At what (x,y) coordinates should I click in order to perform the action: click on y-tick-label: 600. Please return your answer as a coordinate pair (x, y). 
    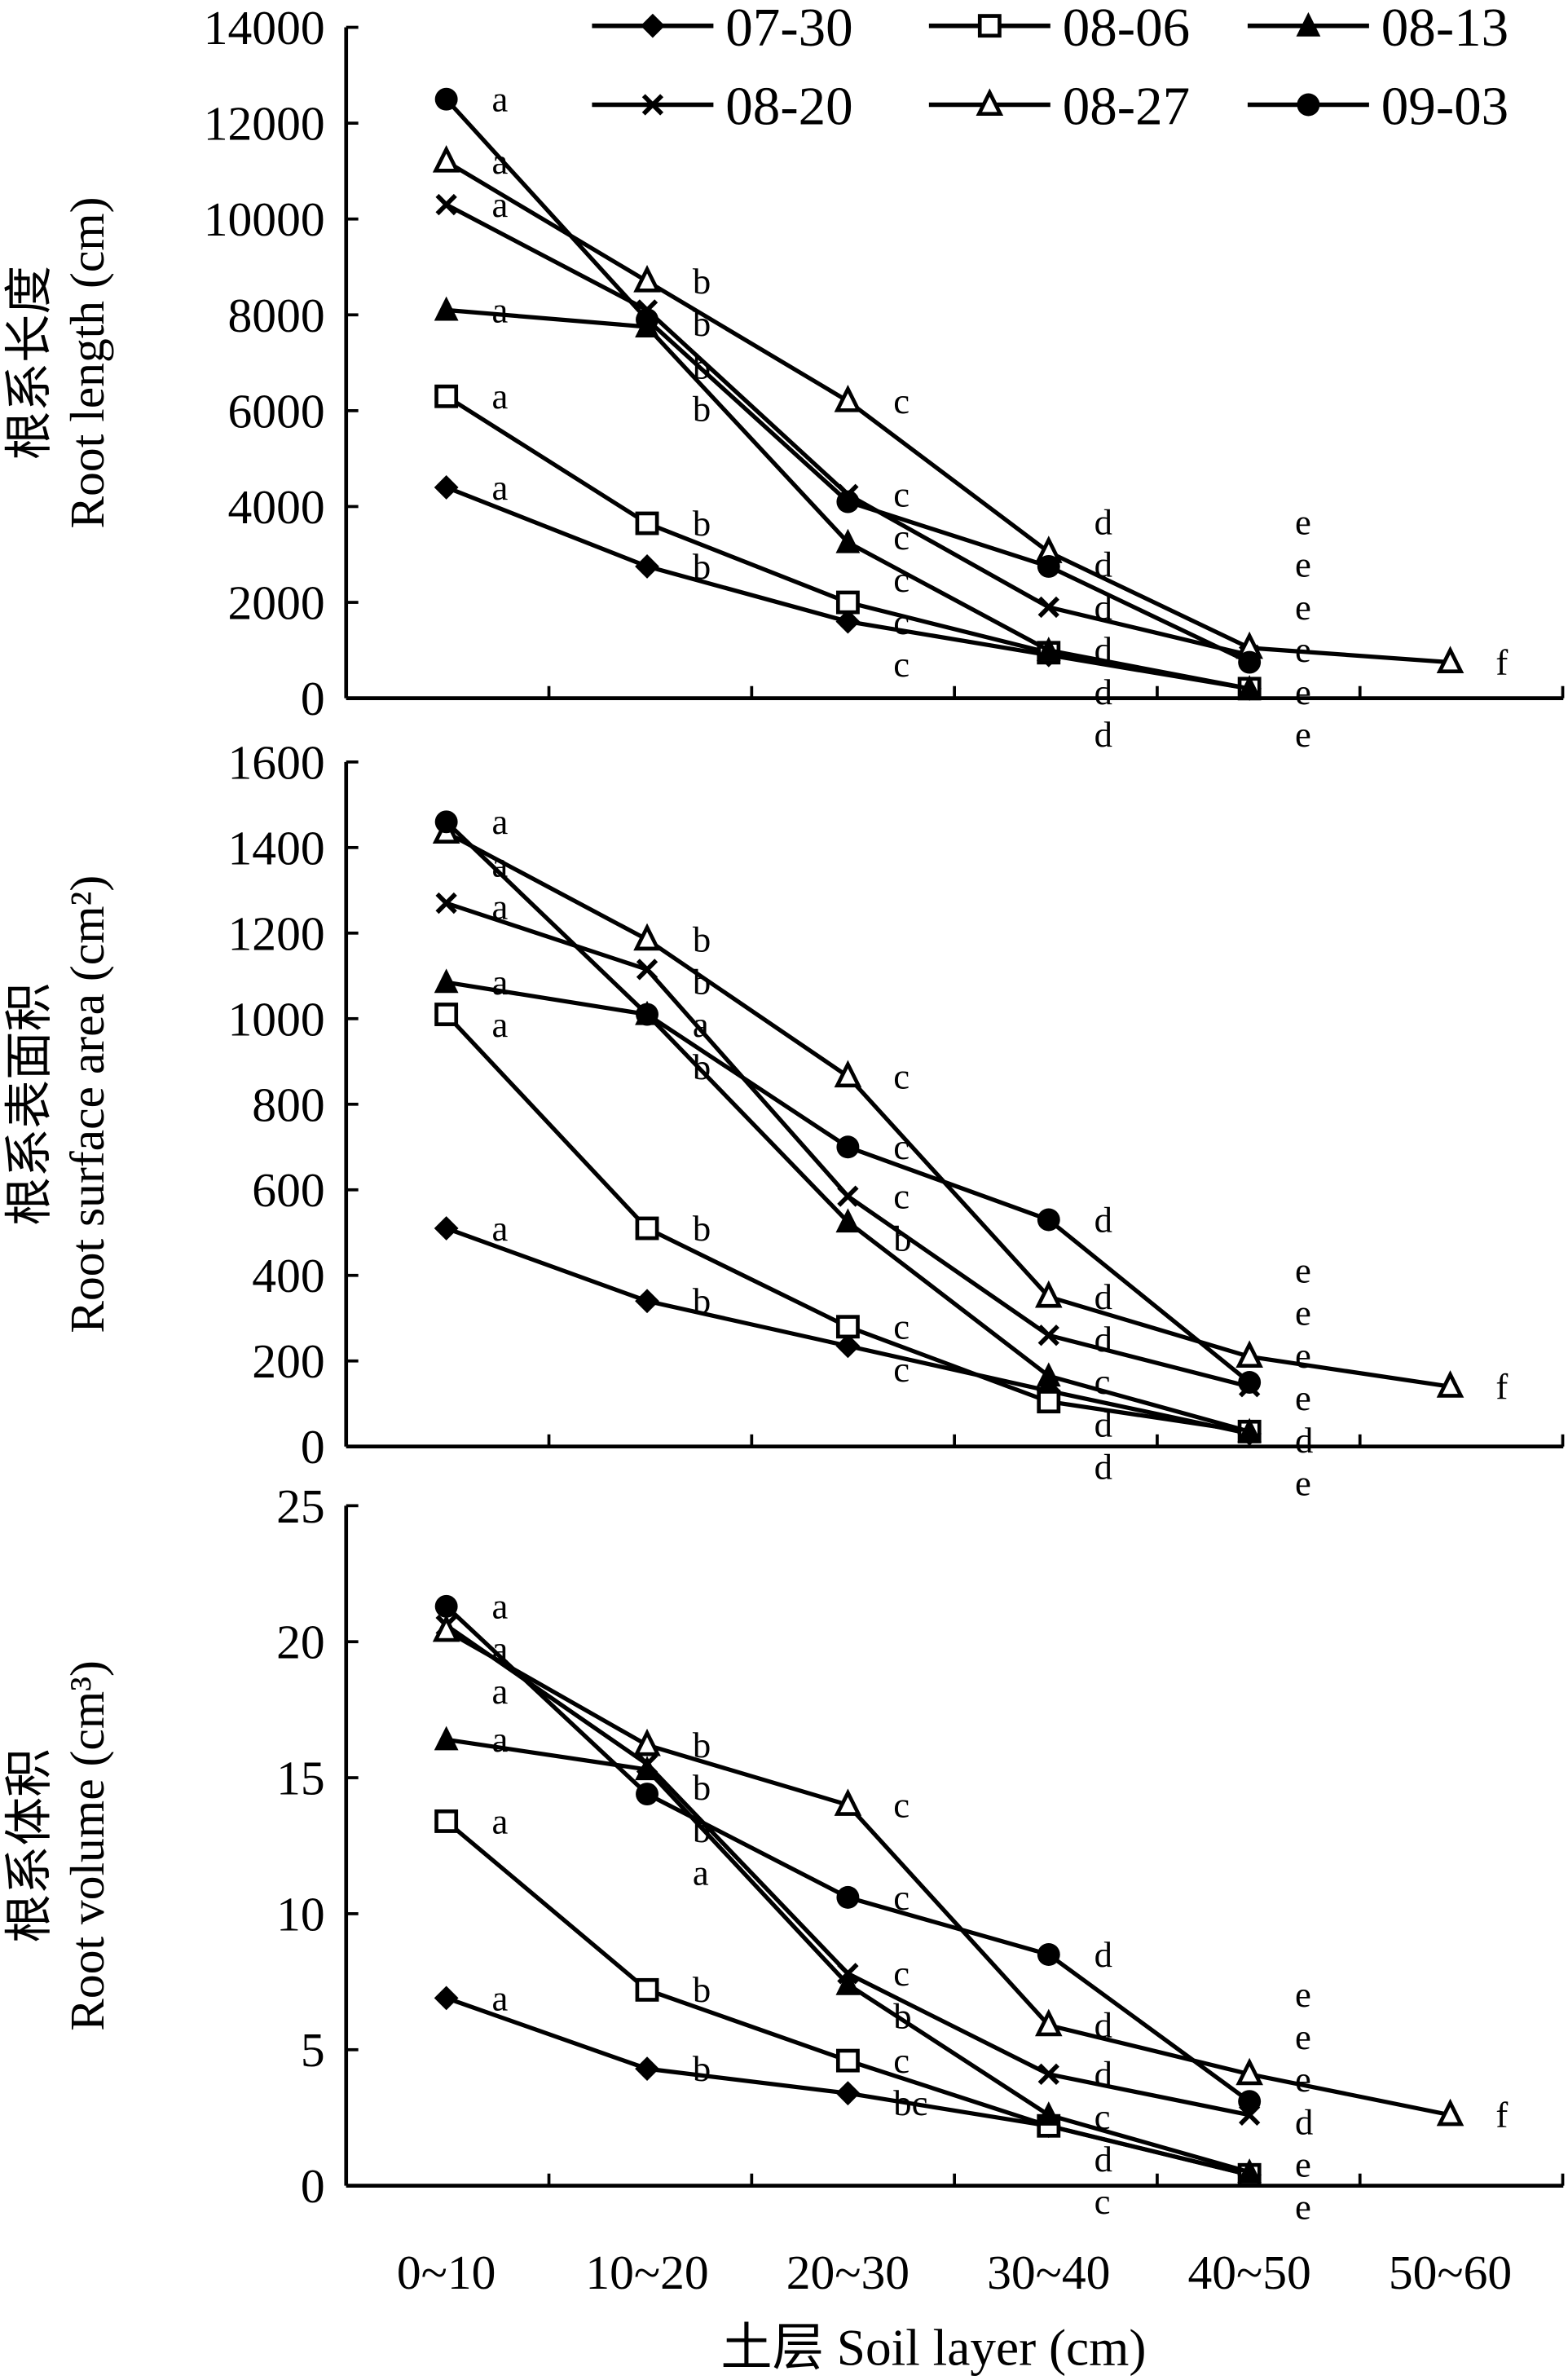
    Looking at the image, I should click on (288, 1190).